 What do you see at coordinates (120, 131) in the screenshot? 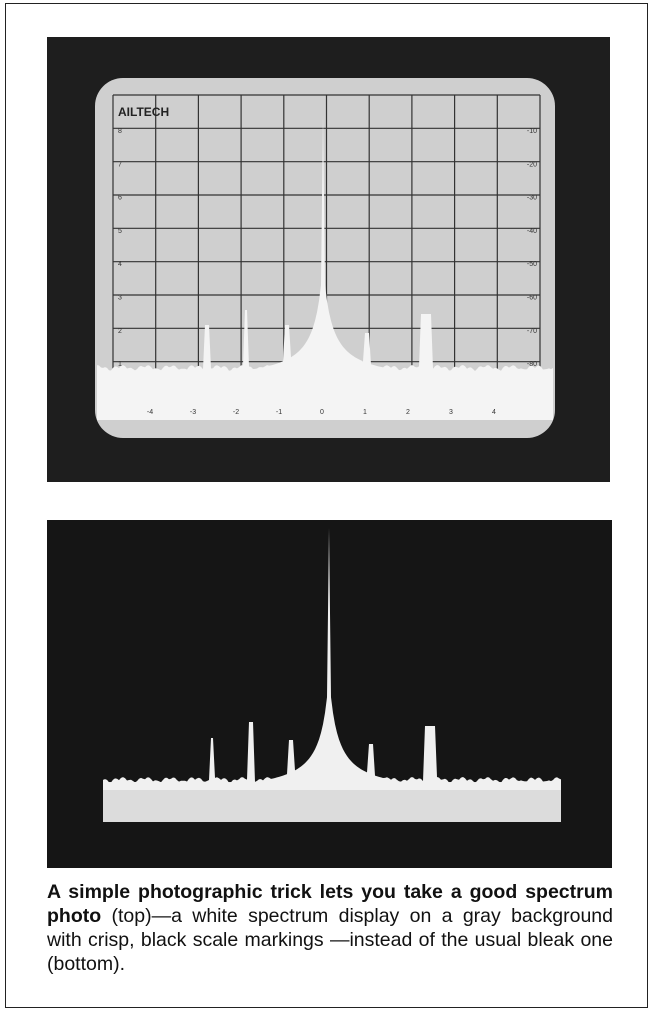
I see `left-scale-label: 8` at bounding box center [120, 131].